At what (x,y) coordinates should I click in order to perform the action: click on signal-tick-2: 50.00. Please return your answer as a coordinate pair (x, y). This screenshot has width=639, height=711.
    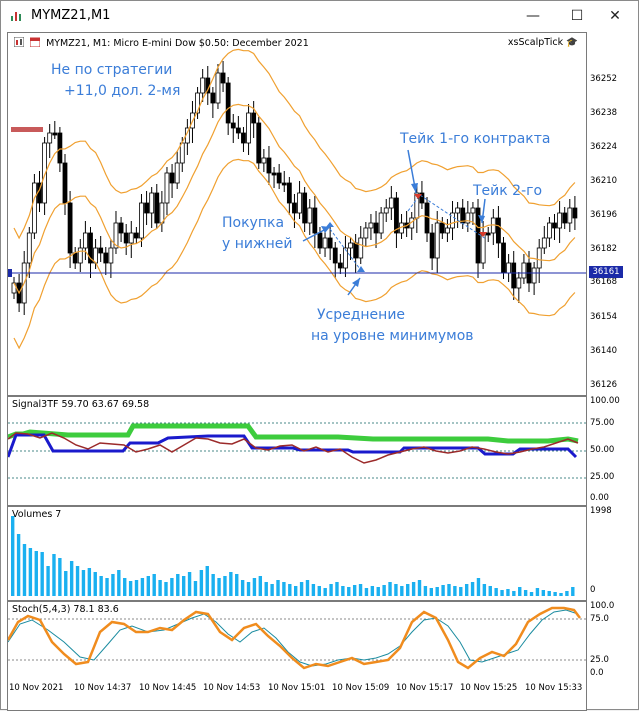
    Looking at the image, I should click on (602, 450).